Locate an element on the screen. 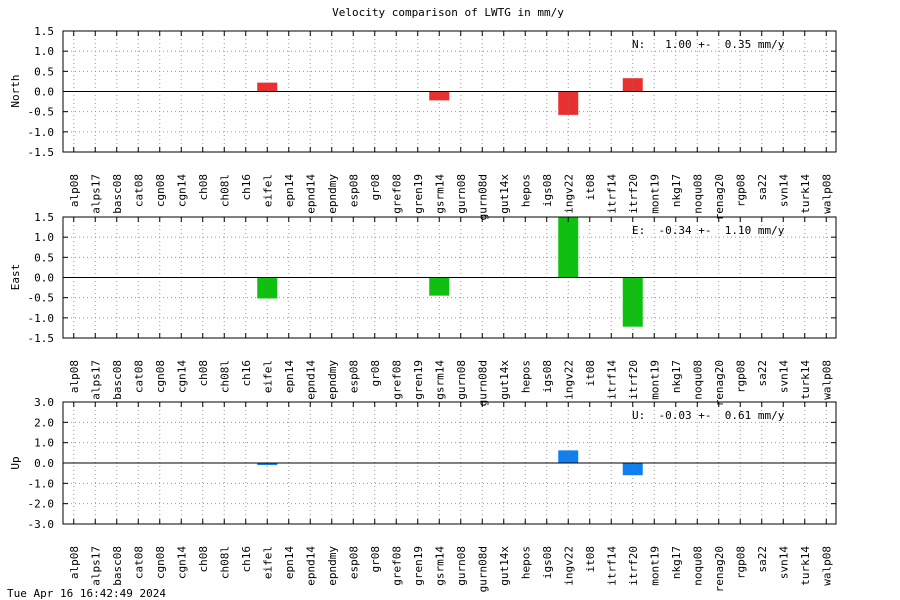  x-tick-label: cgn08 is located at coordinates (160, 376).